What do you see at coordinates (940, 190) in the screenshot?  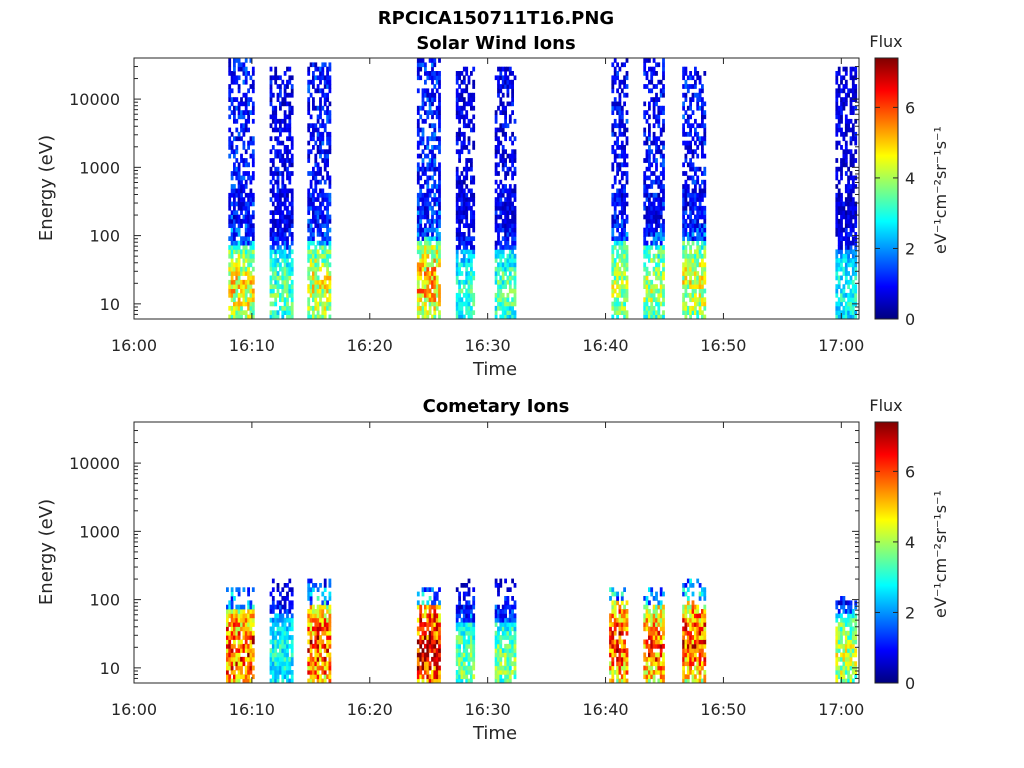 I see `colorbar-unit-label: eV⁻¹cm⁻²sr⁻¹s⁻¹` at bounding box center [940, 190].